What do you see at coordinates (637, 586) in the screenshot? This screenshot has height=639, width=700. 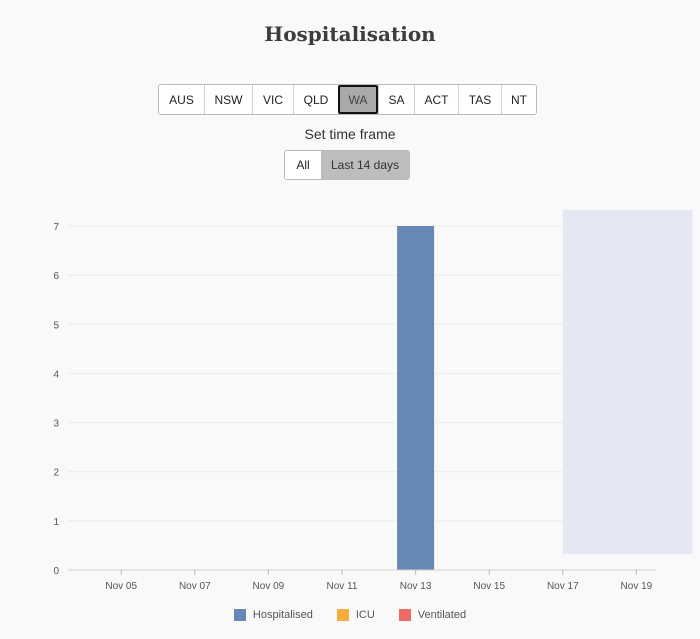 I see `x-tick-label: Nov 19` at bounding box center [637, 586].